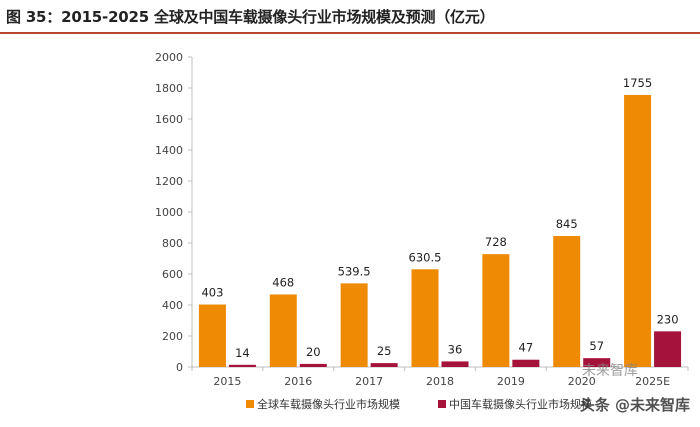  I want to click on y-tick-label: 1600, so click(169, 119).